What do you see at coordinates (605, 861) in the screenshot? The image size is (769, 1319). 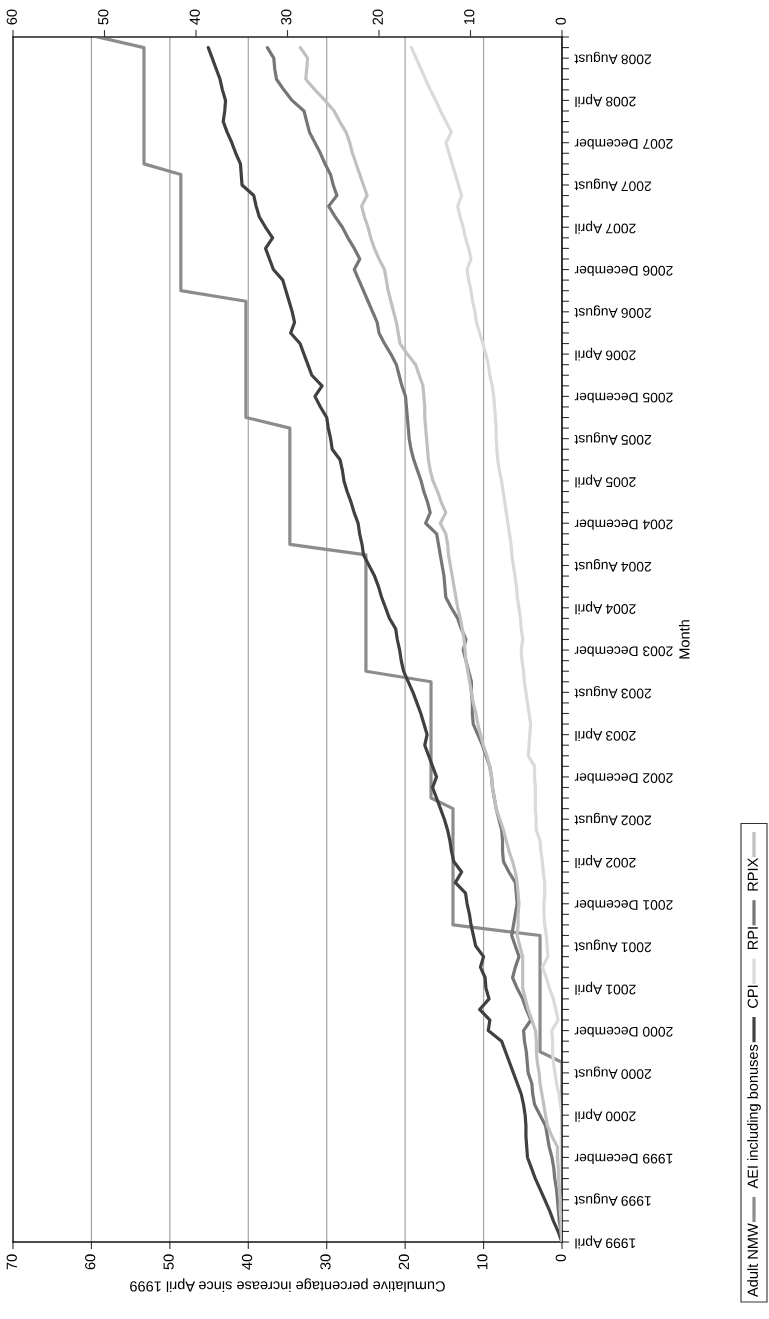 I see `y-tick-label: 2002 April` at bounding box center [605, 861].